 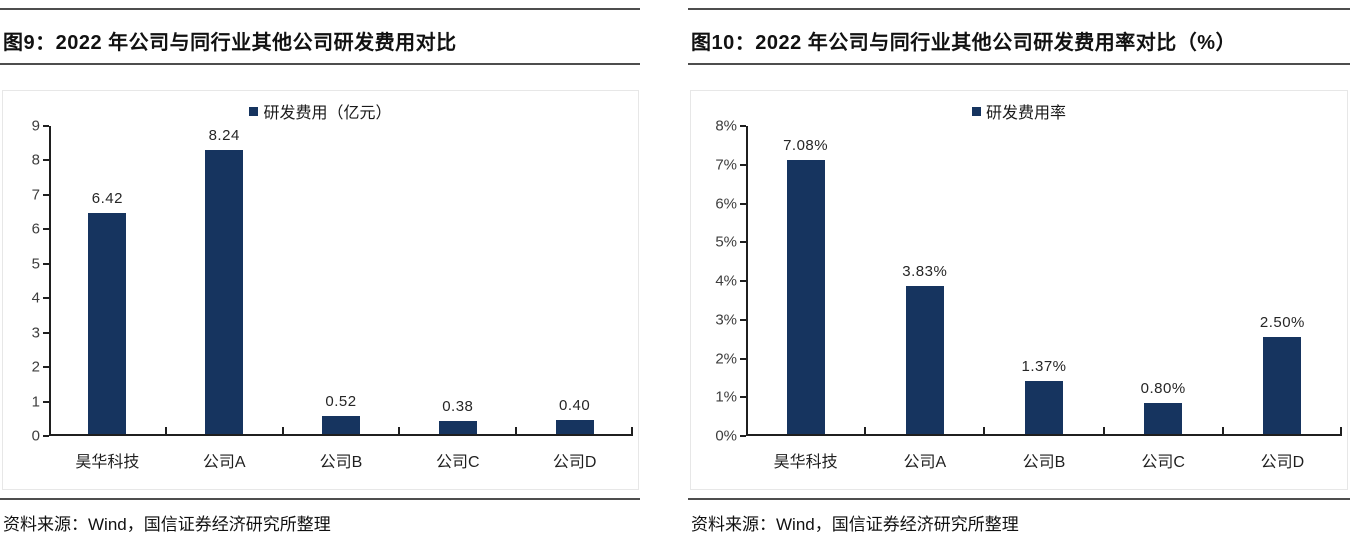 What do you see at coordinates (1282, 323) in the screenshot?
I see `bar-value-label: 2.50%` at bounding box center [1282, 323].